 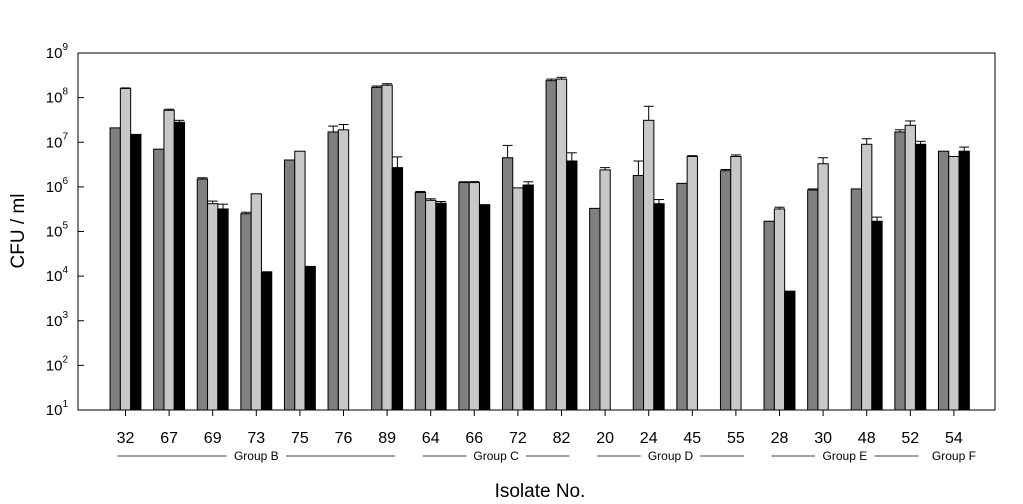 I want to click on bar-89-s2, so click(x=387, y=247).